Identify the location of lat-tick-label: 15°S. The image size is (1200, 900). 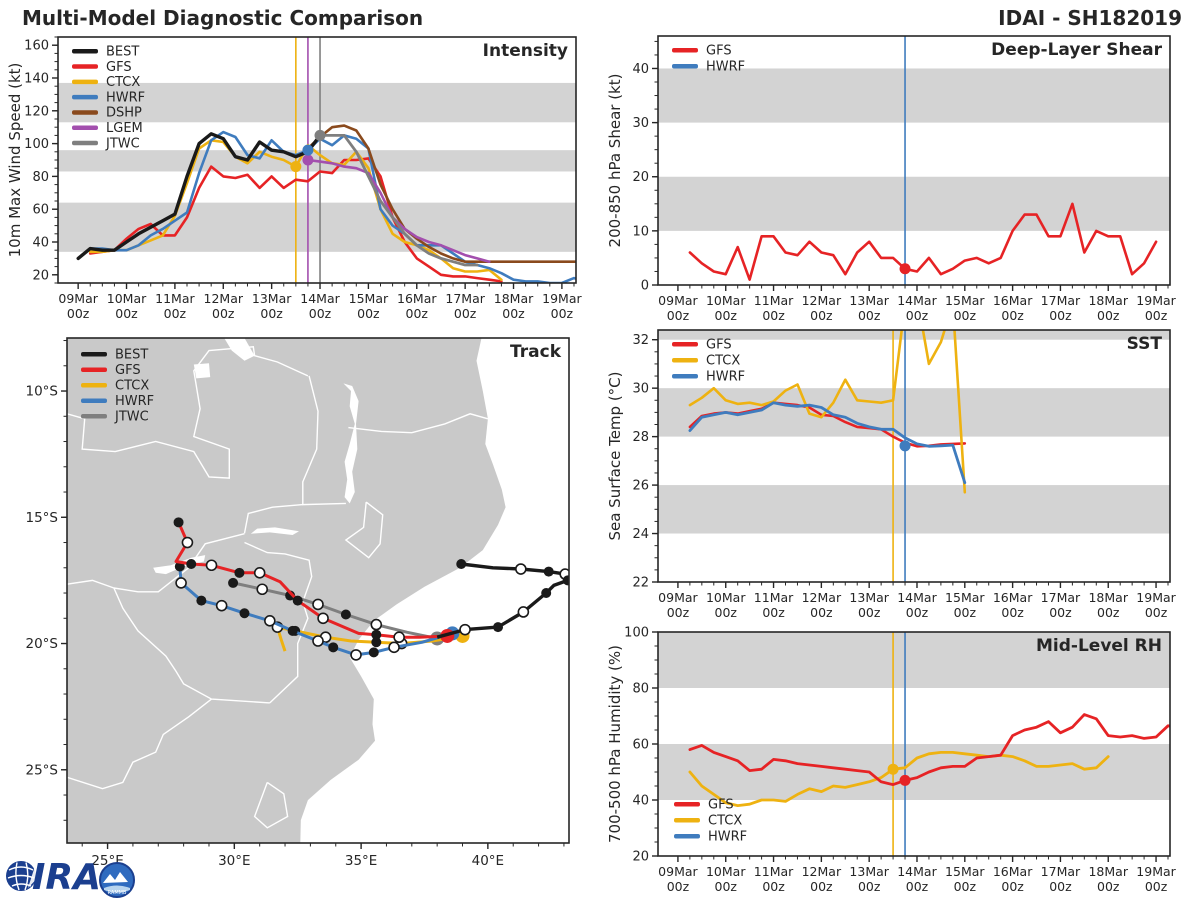
(42, 518).